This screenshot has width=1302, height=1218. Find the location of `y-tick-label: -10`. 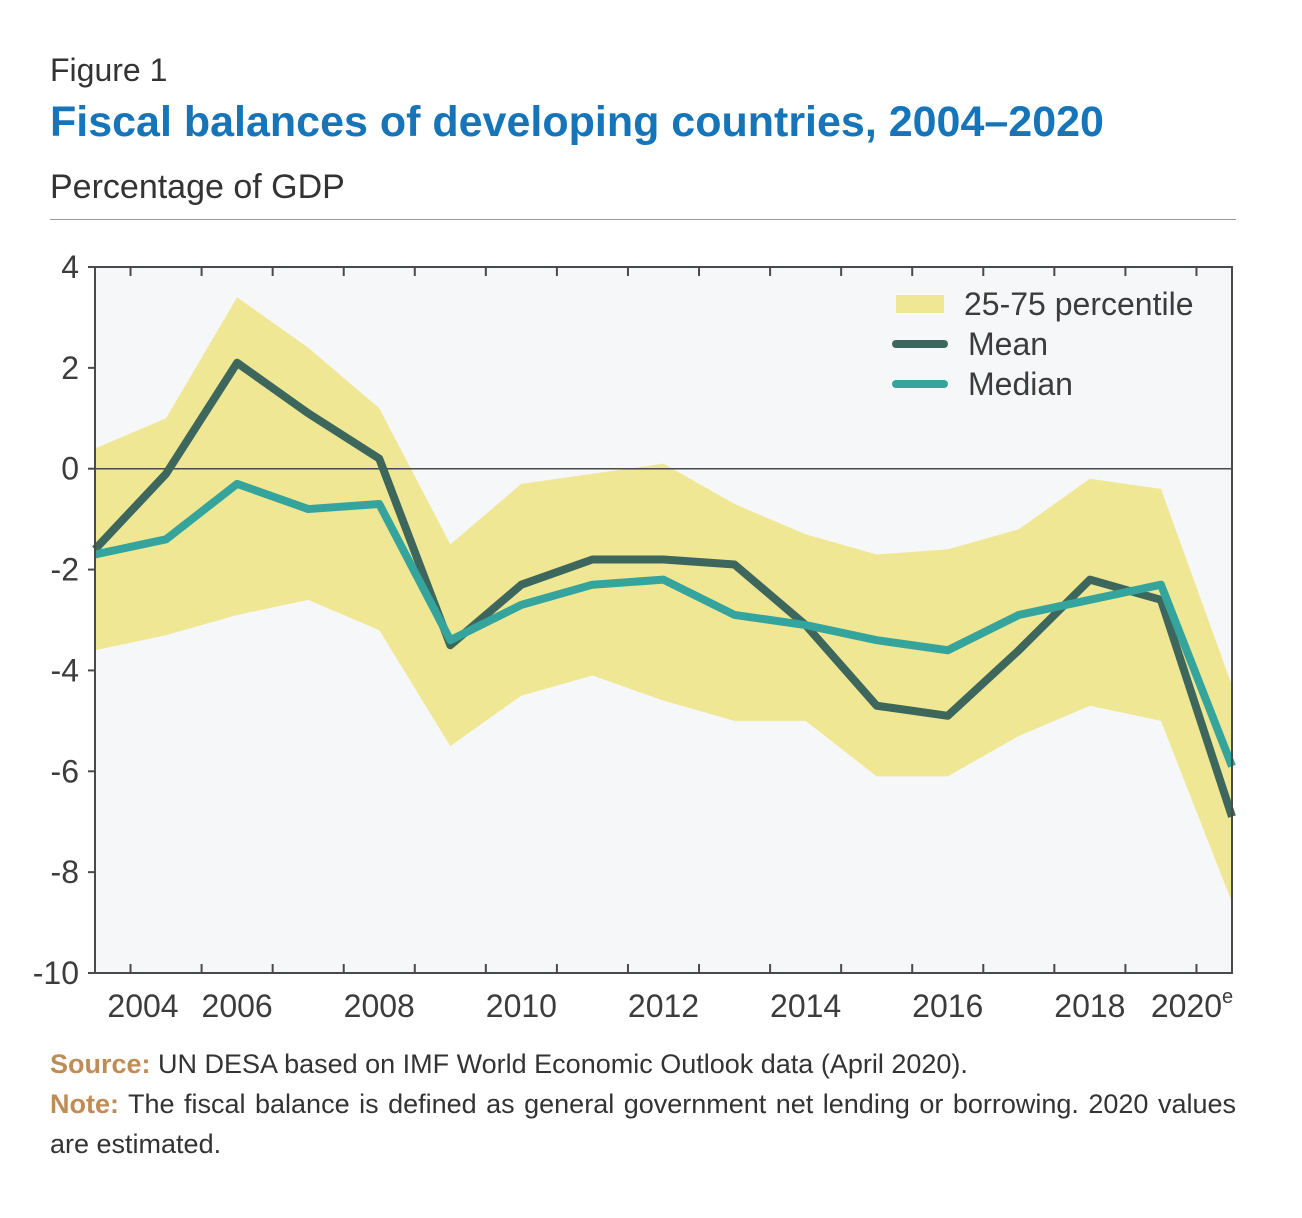

y-tick-label: -10 is located at coordinates (56, 973).